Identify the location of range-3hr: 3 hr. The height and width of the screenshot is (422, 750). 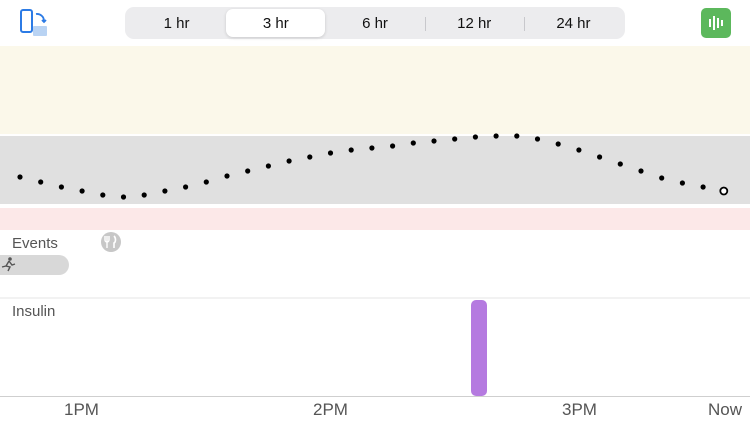
(276, 23).